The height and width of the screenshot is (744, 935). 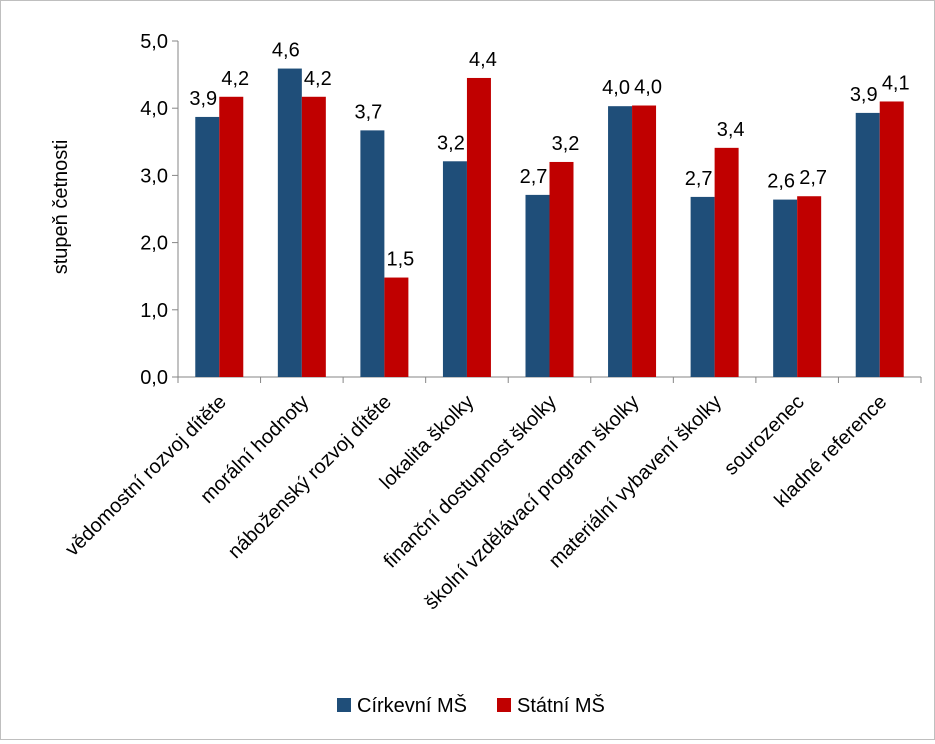 I want to click on data-label: 1,5, so click(x=400, y=260).